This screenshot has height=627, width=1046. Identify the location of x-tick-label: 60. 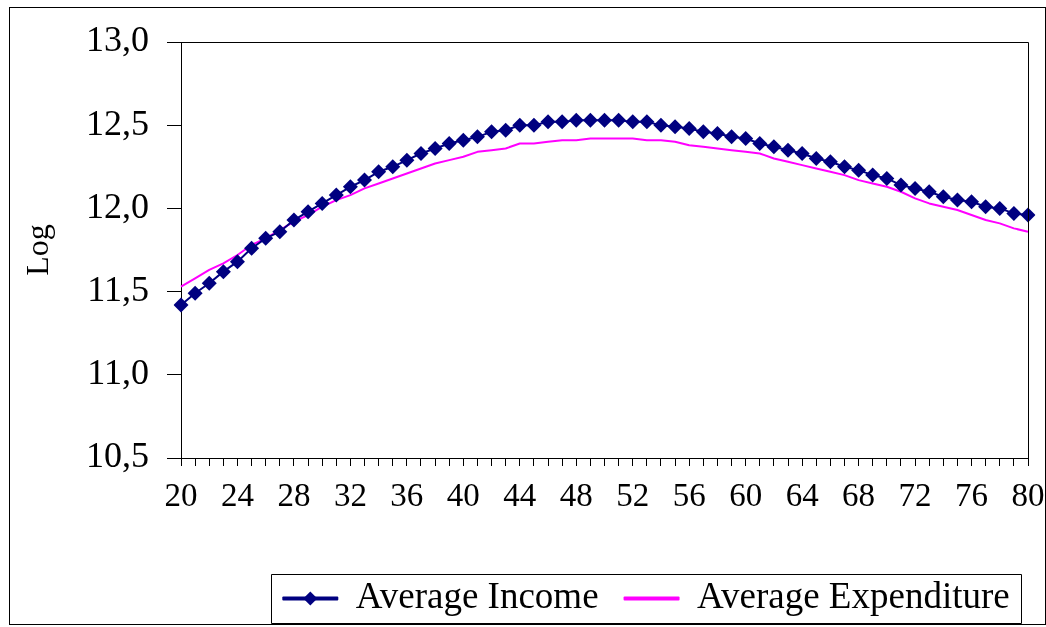
(746, 495).